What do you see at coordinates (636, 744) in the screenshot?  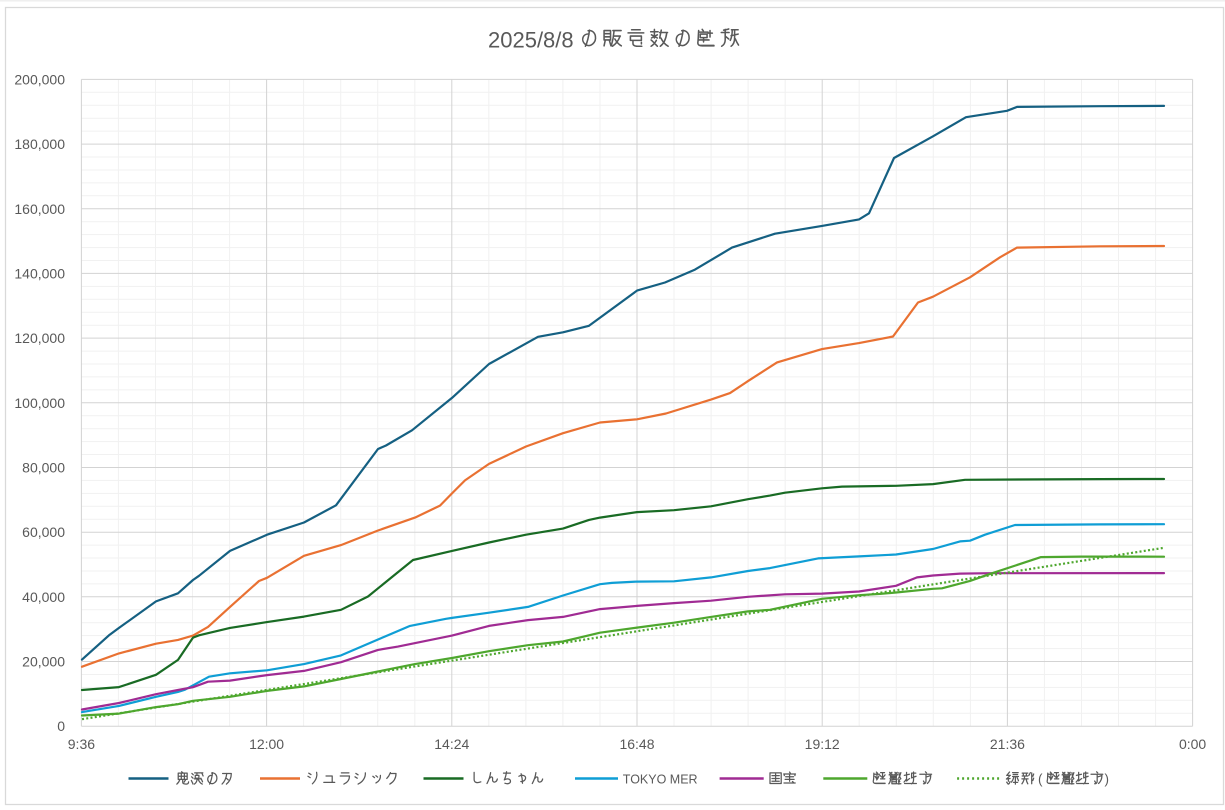 I see `svg-text: 16:48` at bounding box center [636, 744].